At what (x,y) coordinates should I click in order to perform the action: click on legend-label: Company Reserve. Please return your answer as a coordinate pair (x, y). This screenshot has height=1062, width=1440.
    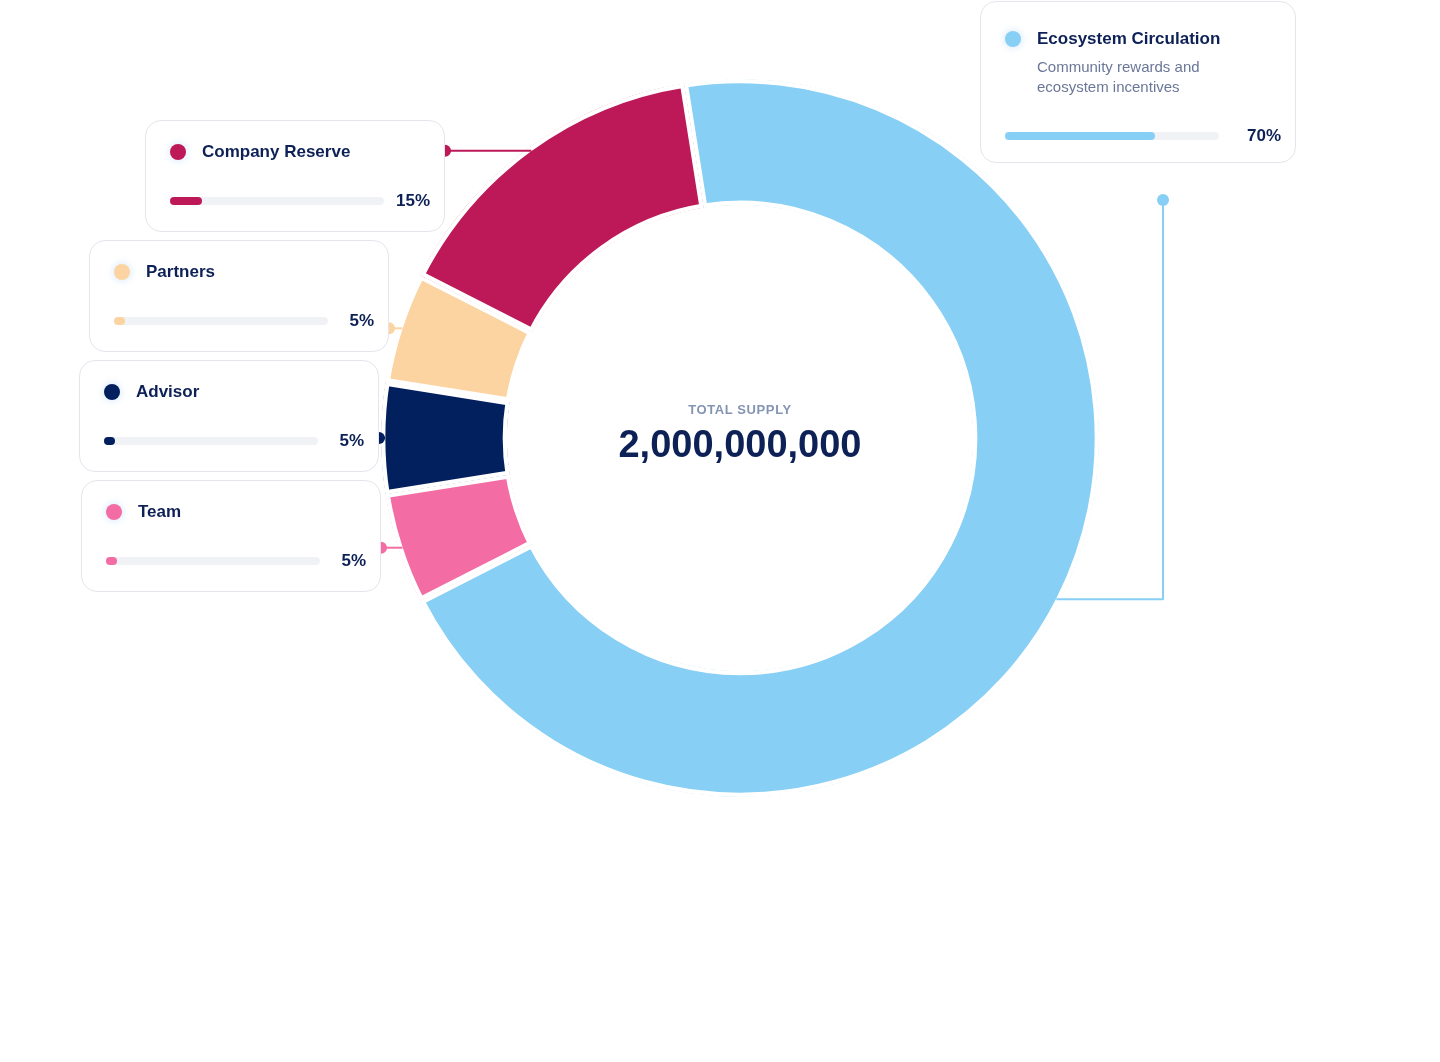
    Looking at the image, I should click on (276, 152).